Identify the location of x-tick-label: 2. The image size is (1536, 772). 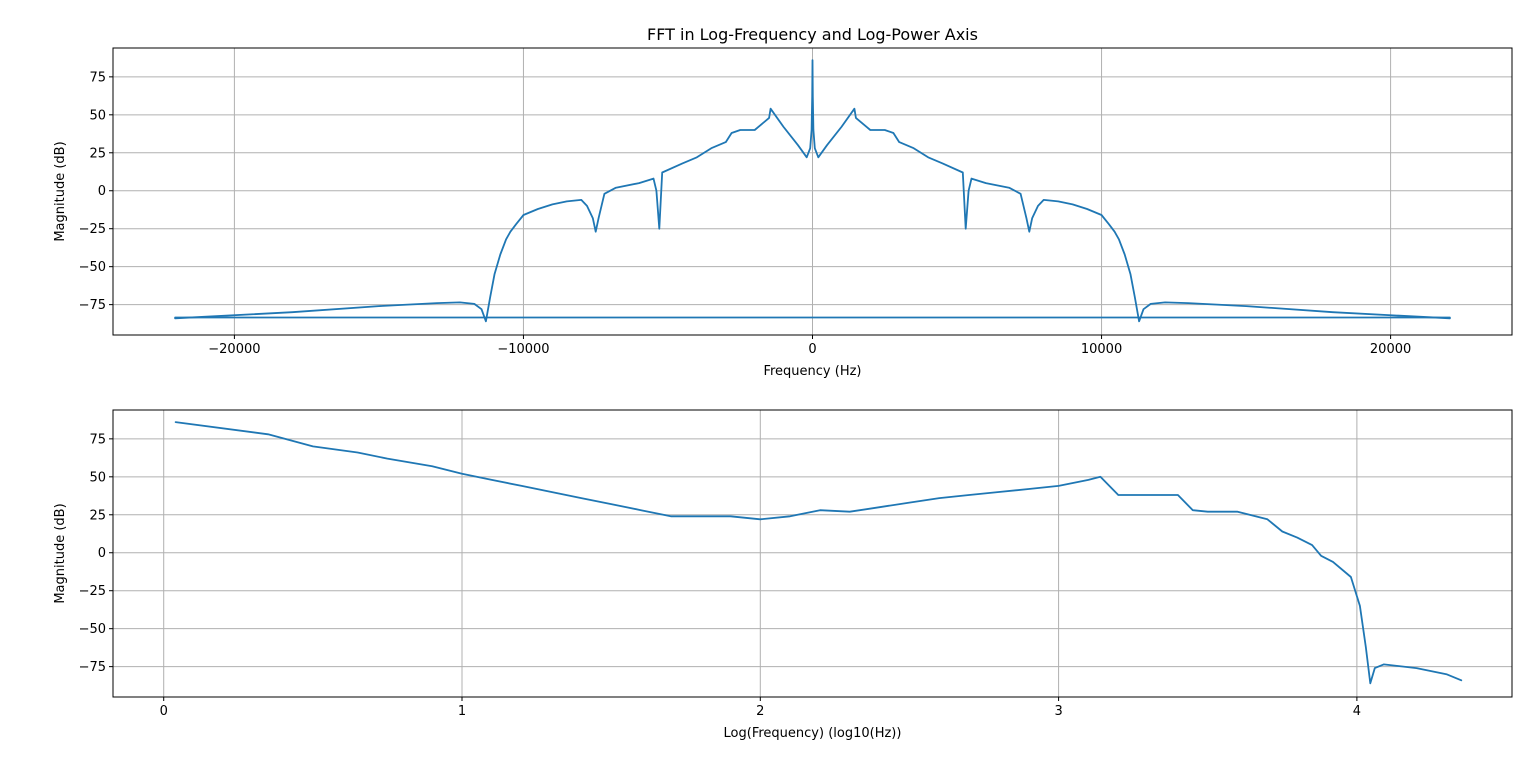
(760, 711).